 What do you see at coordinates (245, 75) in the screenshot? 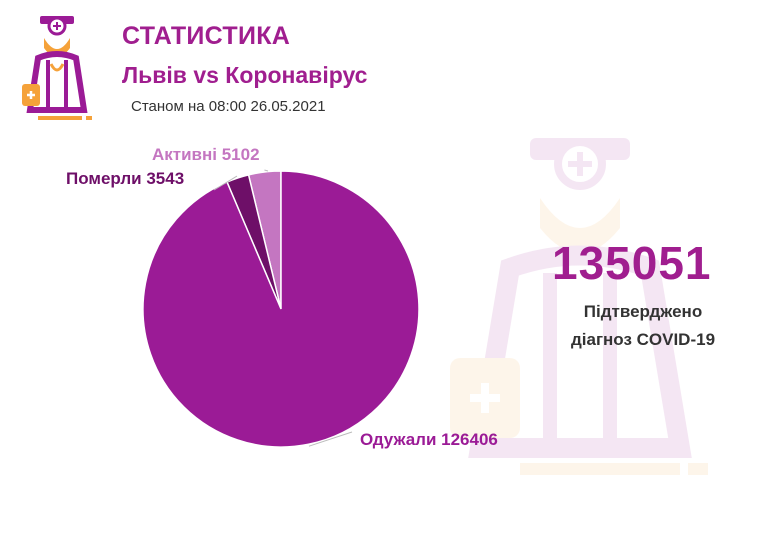
I see `page-subtitle: Львів vs Коронавірус` at bounding box center [245, 75].